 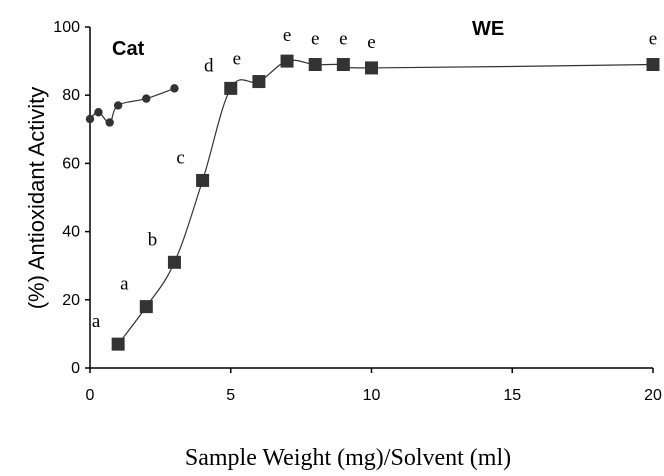 I want to click on x-tick-label: 0, so click(x=90, y=395).